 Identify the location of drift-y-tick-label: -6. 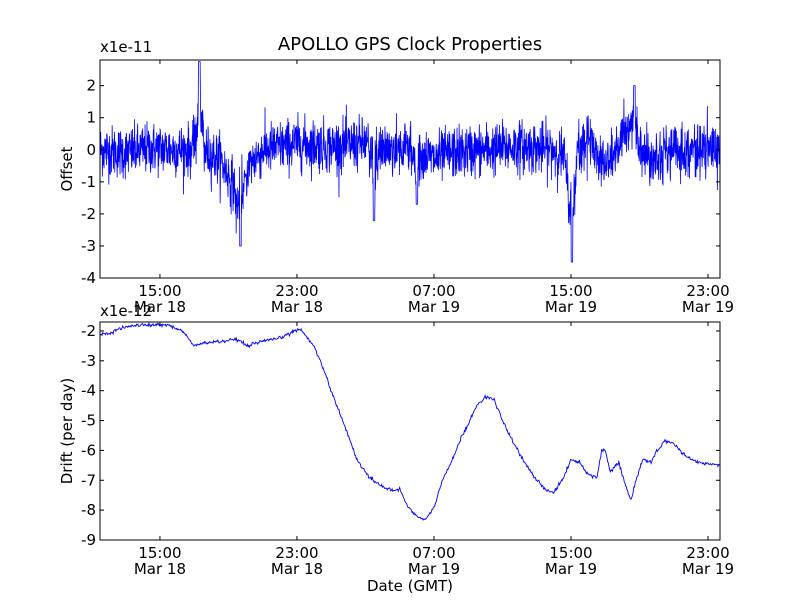
(88, 450).